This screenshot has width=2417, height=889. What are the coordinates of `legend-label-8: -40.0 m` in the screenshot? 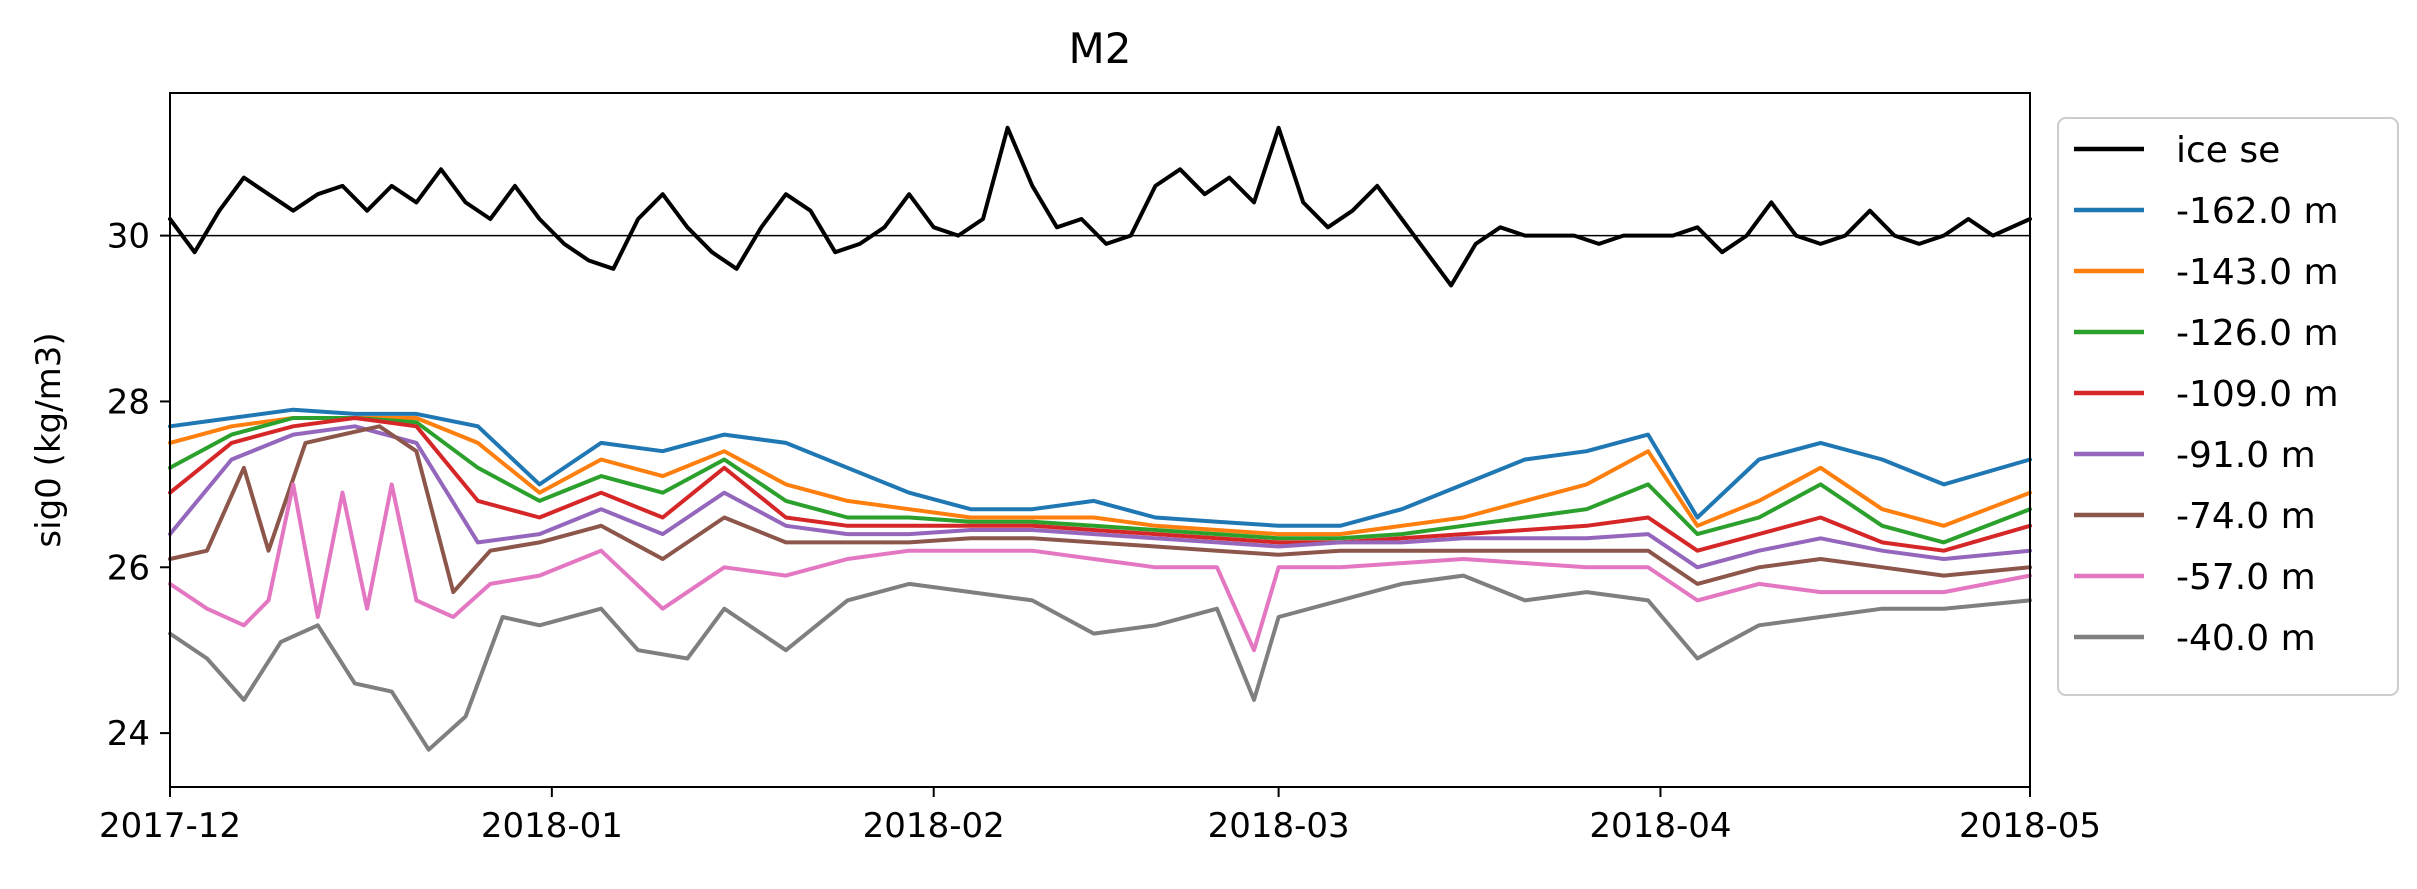 It's located at (2246, 638).